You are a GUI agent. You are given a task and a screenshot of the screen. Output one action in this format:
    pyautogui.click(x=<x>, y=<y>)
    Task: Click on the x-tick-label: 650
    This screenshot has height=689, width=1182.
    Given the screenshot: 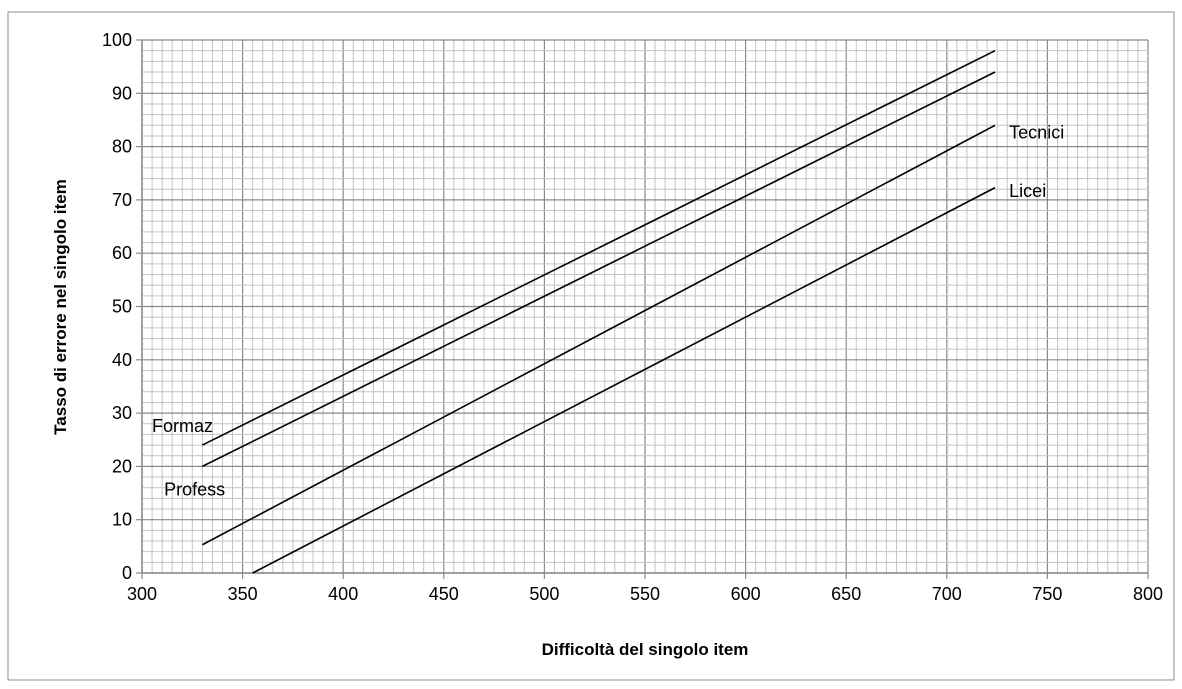 What is the action you would take?
    pyautogui.click(x=846, y=594)
    